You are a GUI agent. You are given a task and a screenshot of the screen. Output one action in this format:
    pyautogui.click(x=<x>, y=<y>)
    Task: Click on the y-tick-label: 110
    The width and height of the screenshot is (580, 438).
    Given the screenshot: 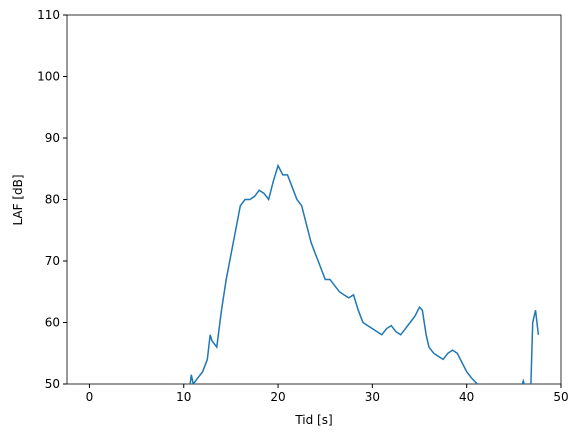 What is the action you would take?
    pyautogui.click(x=48, y=15)
    